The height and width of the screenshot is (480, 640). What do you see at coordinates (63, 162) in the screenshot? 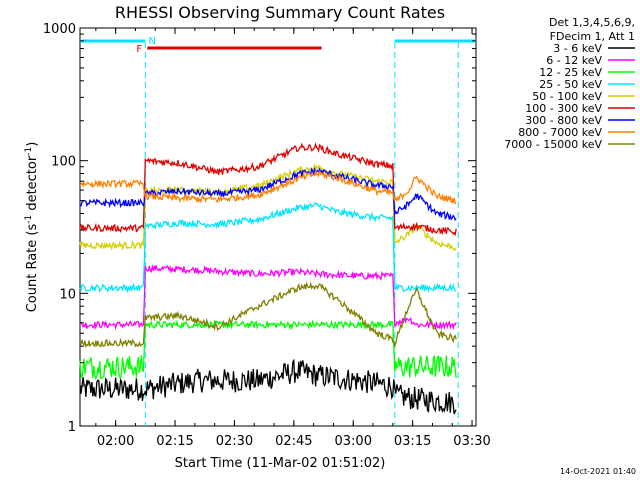
I see `y-tick-label: 100` at bounding box center [63, 162].